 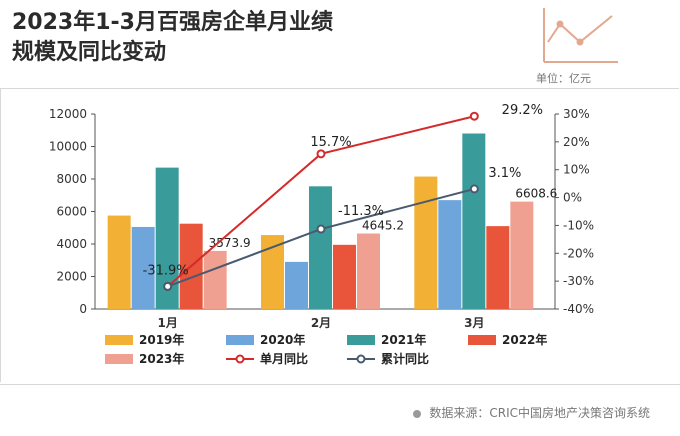 What do you see at coordinates (576, 170) in the screenshot?
I see `y-right-tick-label: 10%` at bounding box center [576, 170].